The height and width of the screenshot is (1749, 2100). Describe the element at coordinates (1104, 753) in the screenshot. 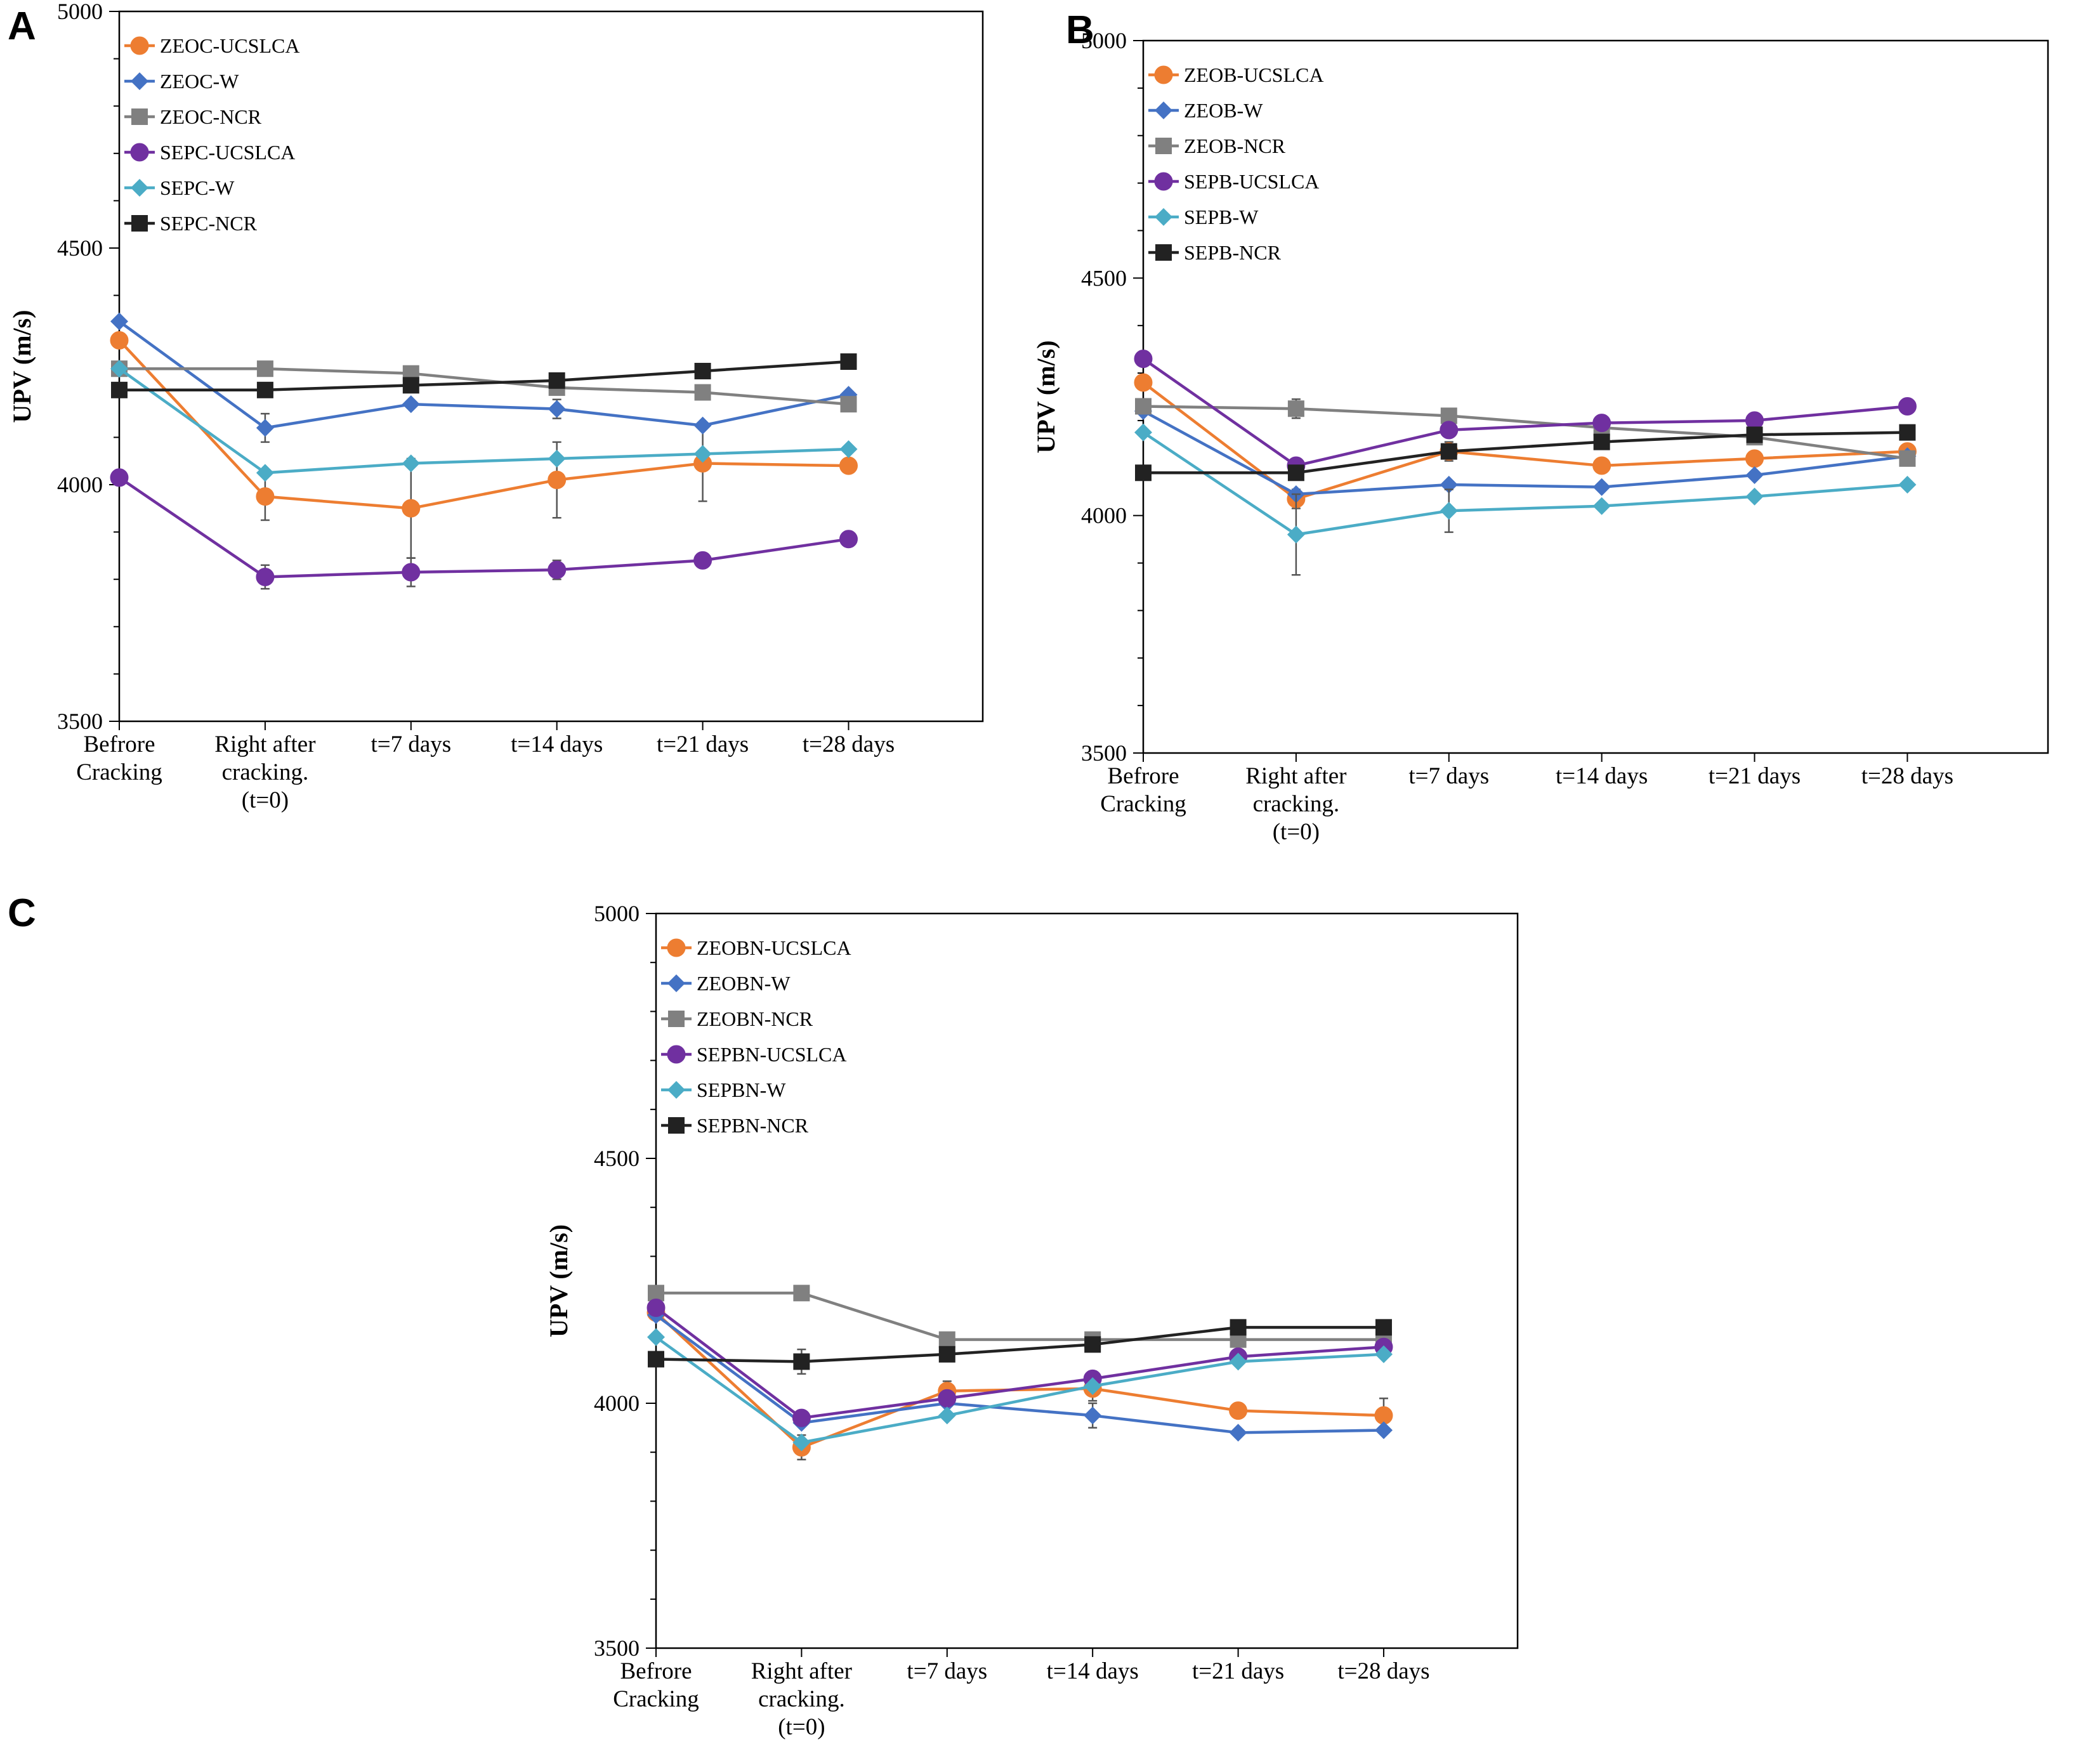

I see `y-tick-label: 3500` at that location.